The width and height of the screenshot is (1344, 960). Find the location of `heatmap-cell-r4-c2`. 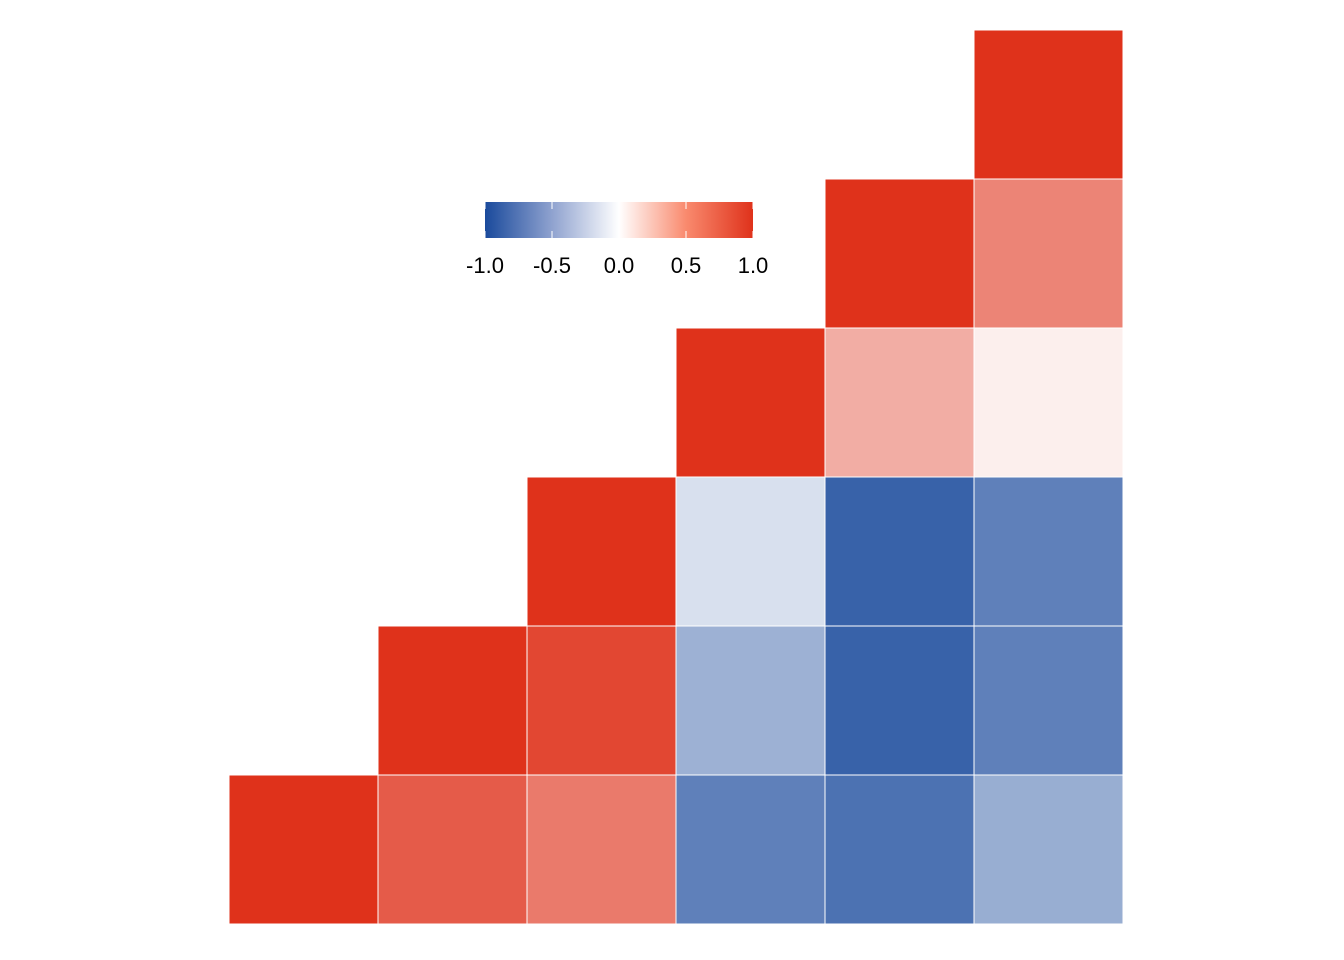

heatmap-cell-r4-c2 is located at coordinates (601, 700).